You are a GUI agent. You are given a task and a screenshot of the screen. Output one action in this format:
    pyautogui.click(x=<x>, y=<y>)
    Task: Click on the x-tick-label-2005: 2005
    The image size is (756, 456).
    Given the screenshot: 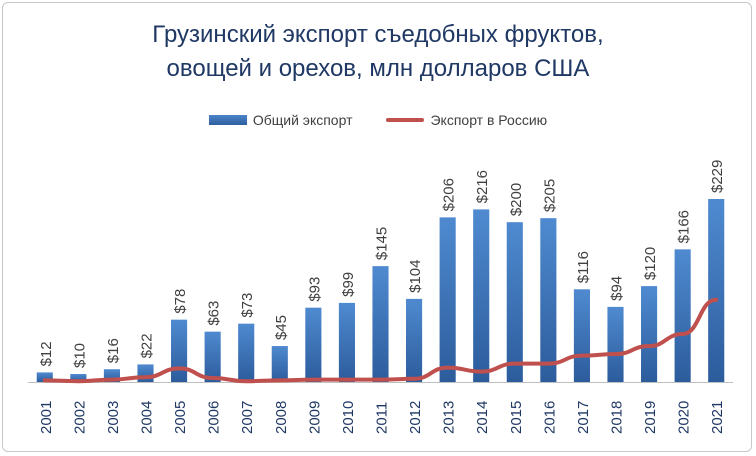 What is the action you would take?
    pyautogui.click(x=180, y=417)
    